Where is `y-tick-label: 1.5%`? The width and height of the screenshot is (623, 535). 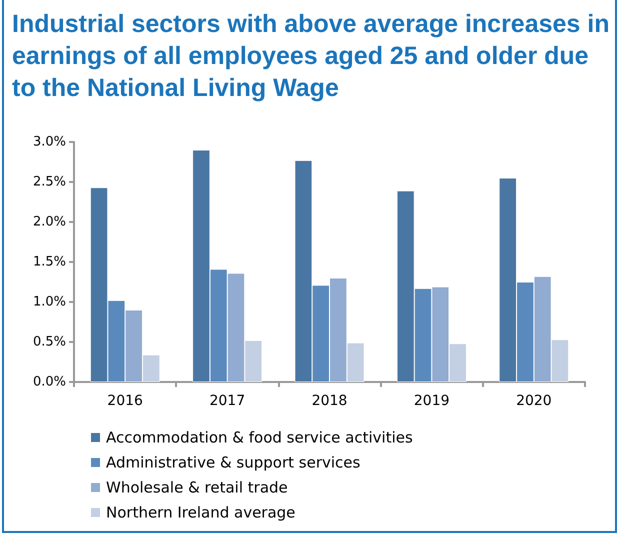
y-tick-label: 1.5% is located at coordinates (49, 262).